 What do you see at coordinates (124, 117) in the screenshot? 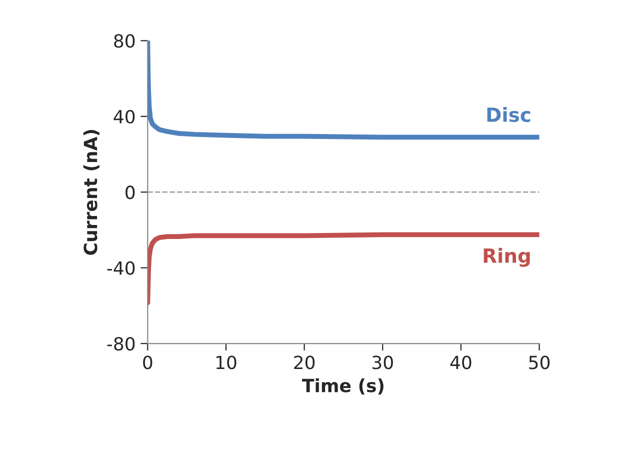
I see `y-tick-label: 40` at bounding box center [124, 117].